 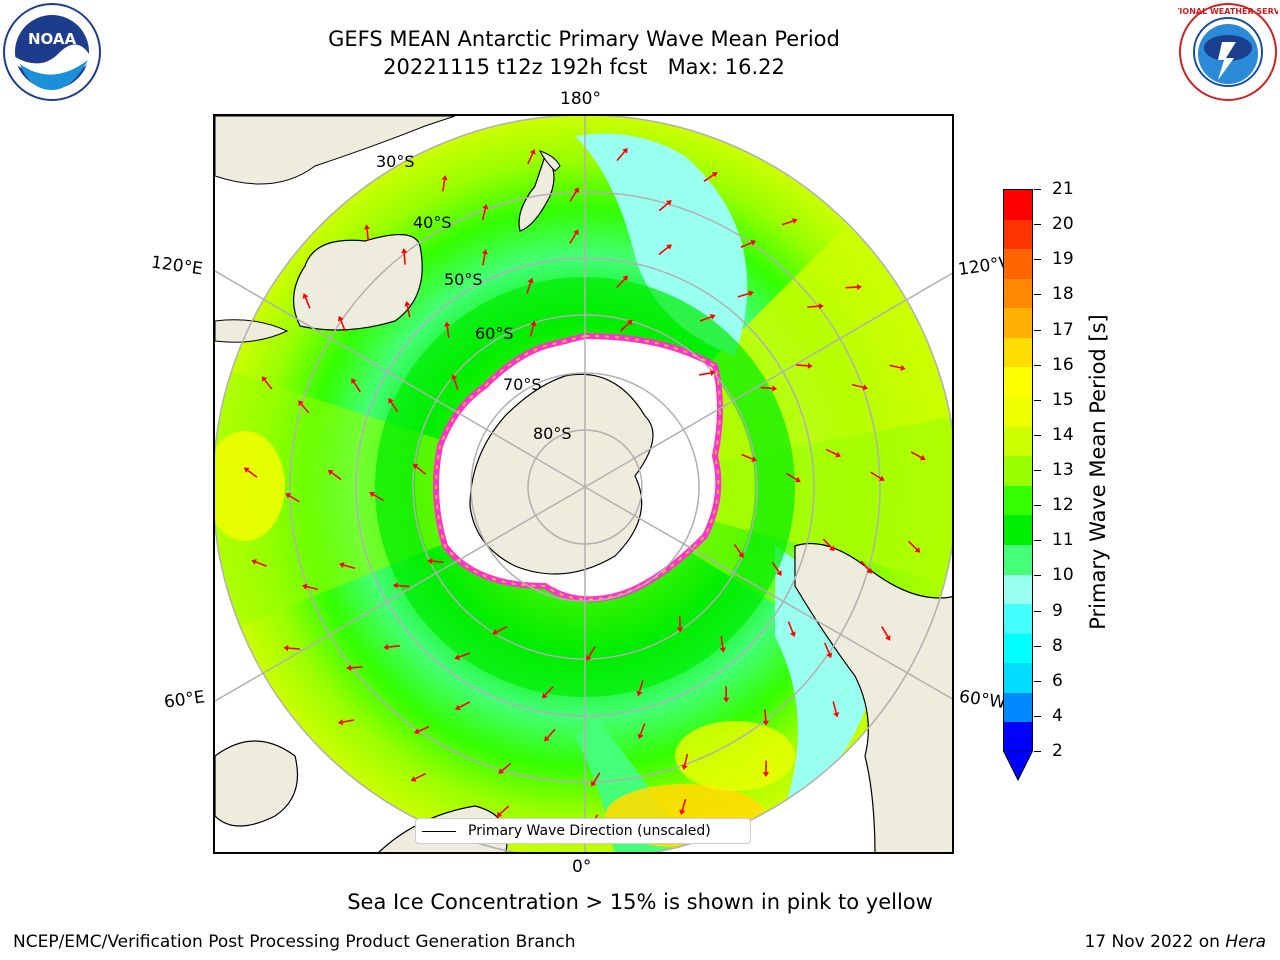 I want to click on colorbar-tick-label: 12, so click(x=1063, y=505).